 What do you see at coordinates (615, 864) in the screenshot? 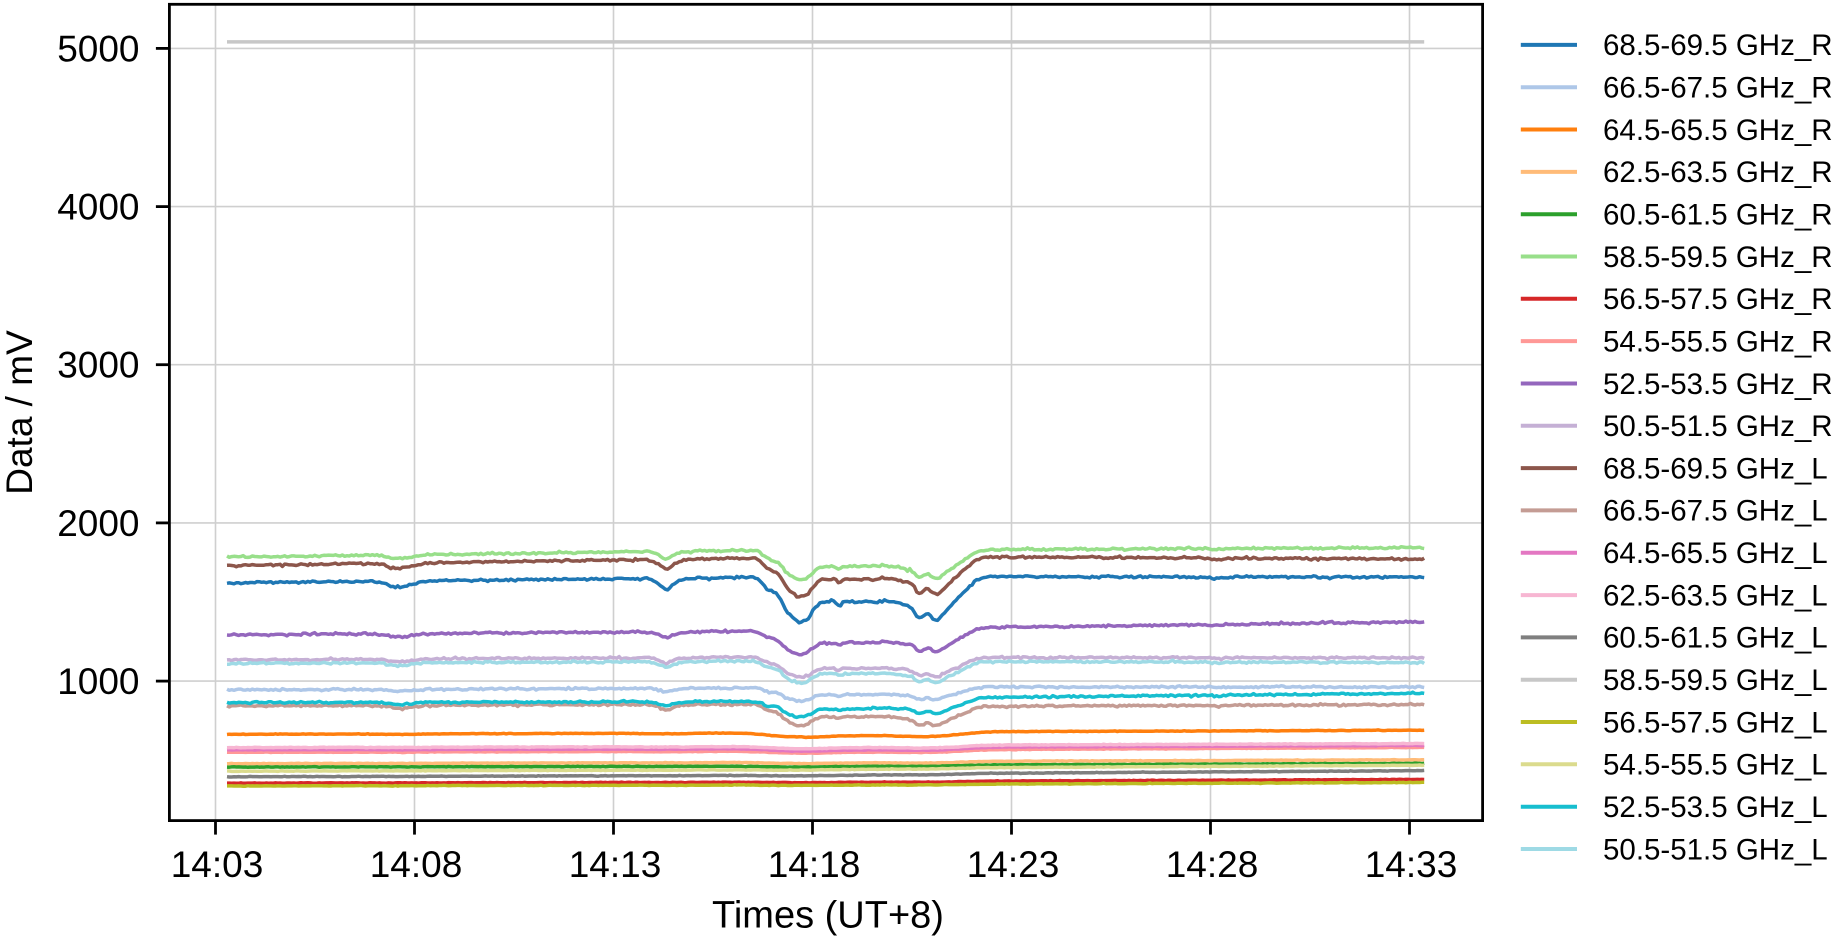
I see `svg-text: 14:13` at bounding box center [615, 864].